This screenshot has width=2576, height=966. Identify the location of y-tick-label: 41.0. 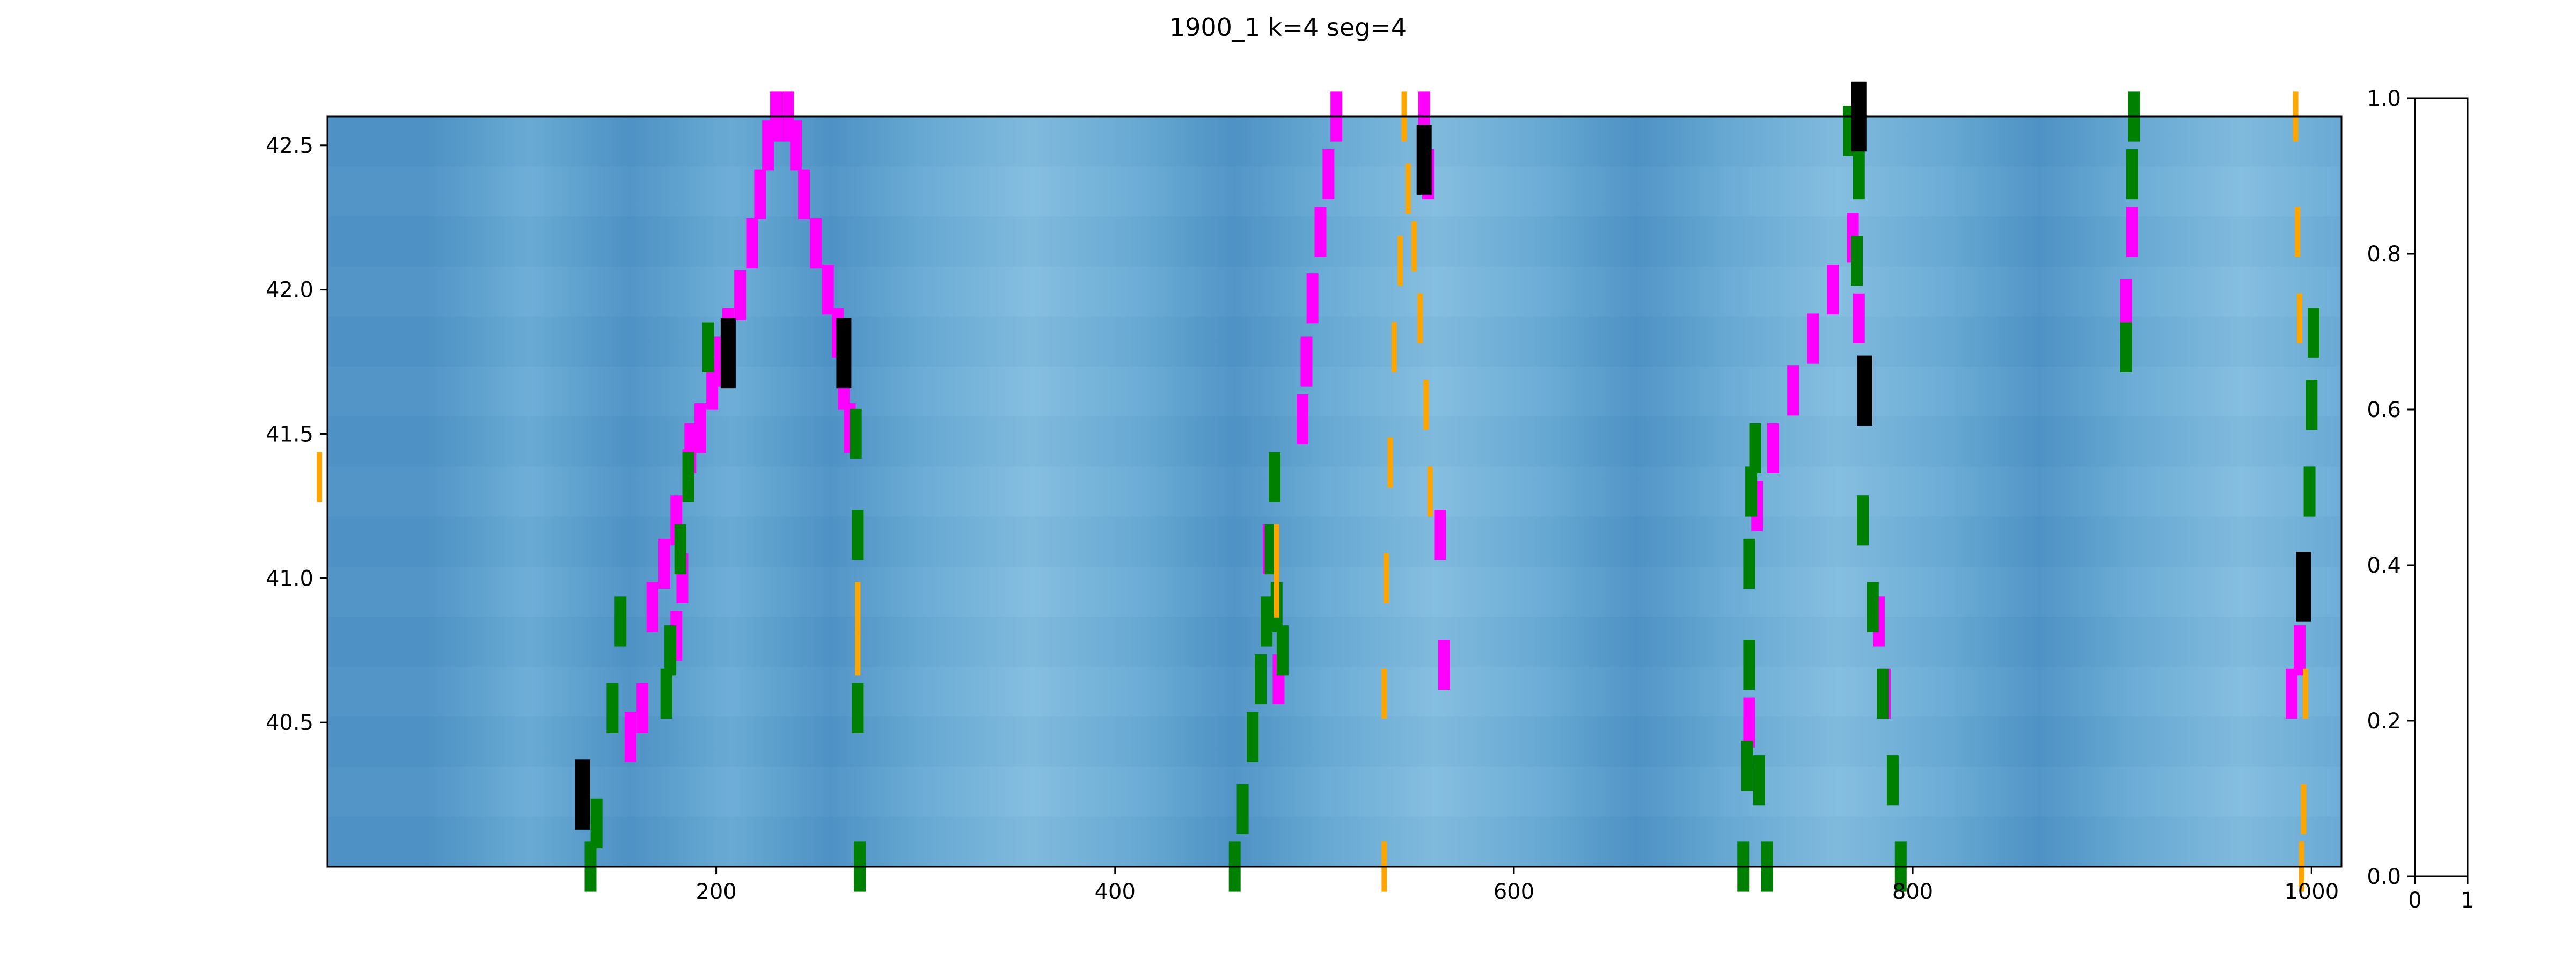
(289, 578).